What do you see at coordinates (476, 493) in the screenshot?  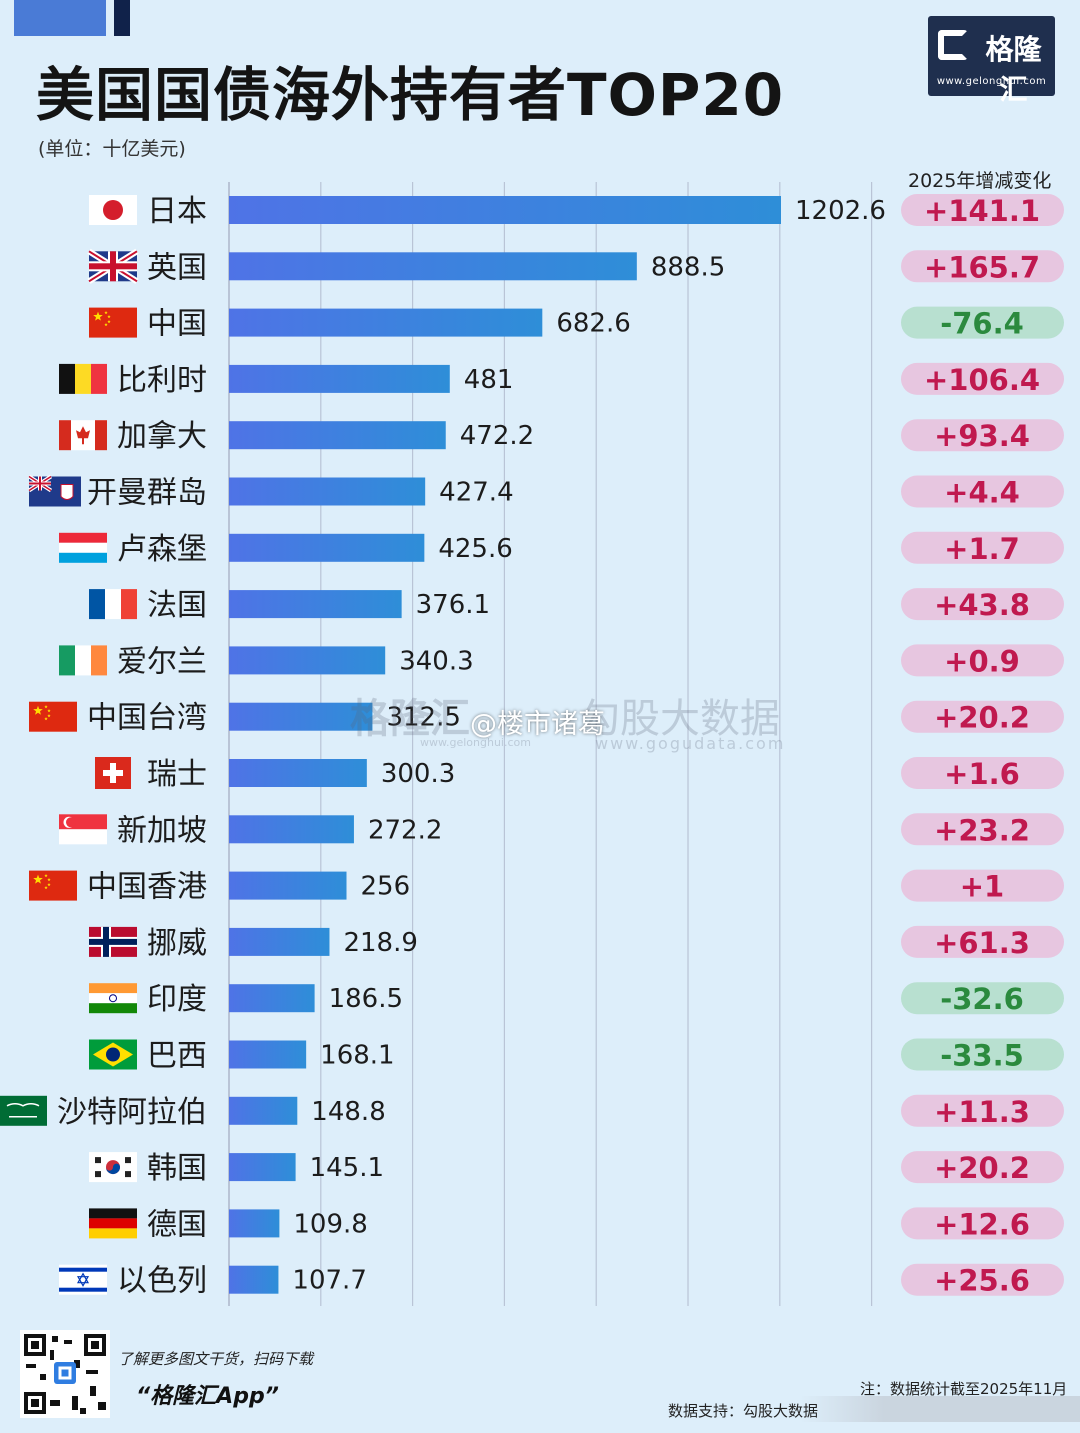 I see `value-label: 427.4` at bounding box center [476, 493].